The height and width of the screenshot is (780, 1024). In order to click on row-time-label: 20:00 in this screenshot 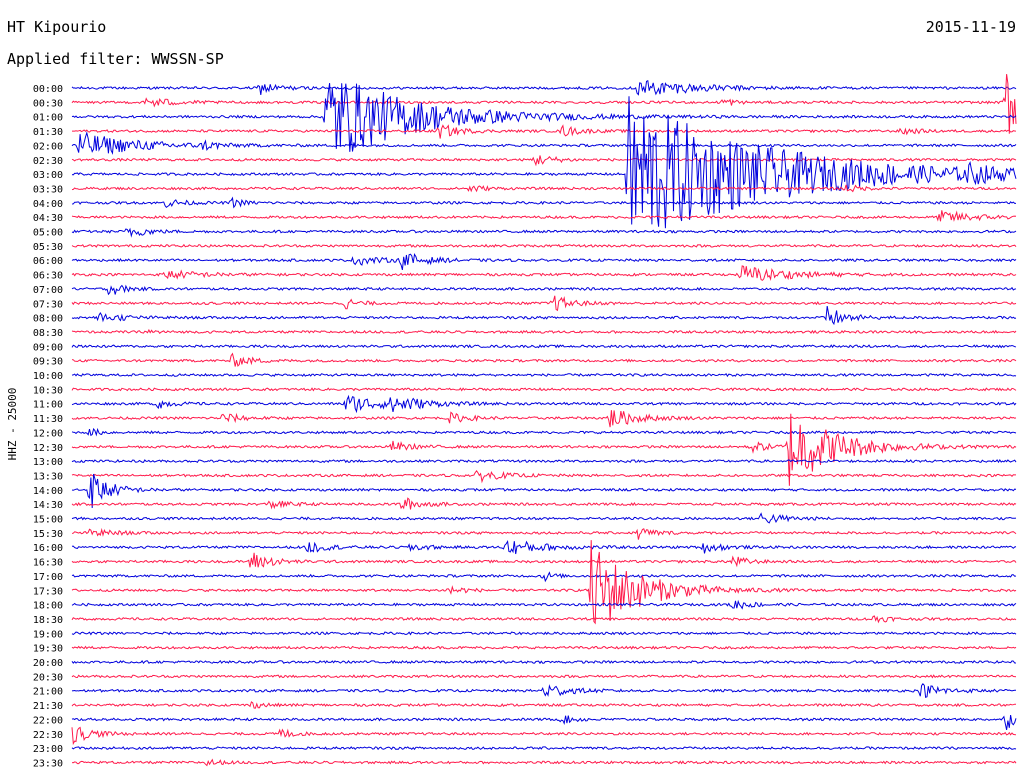, I will do `click(48, 663)`.